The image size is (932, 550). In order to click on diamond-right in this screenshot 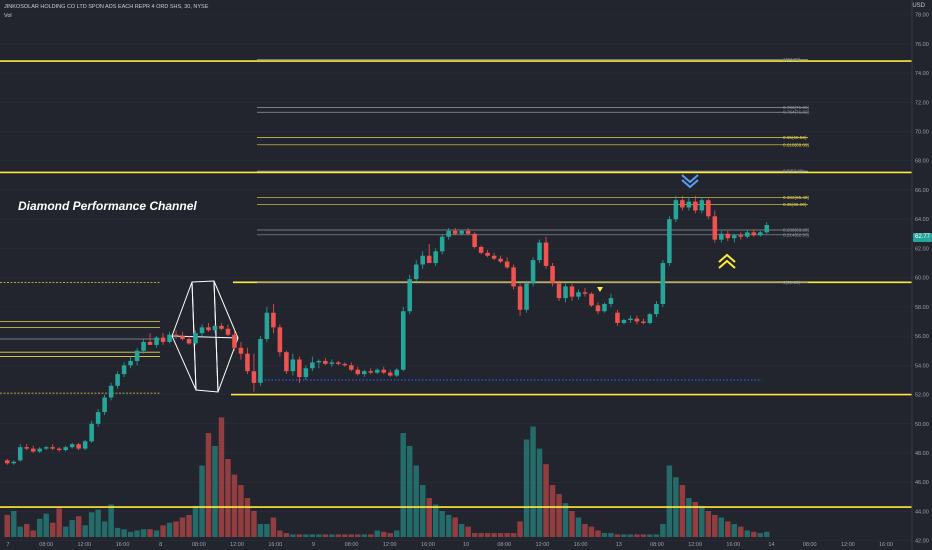, I will do `click(226, 336)`.